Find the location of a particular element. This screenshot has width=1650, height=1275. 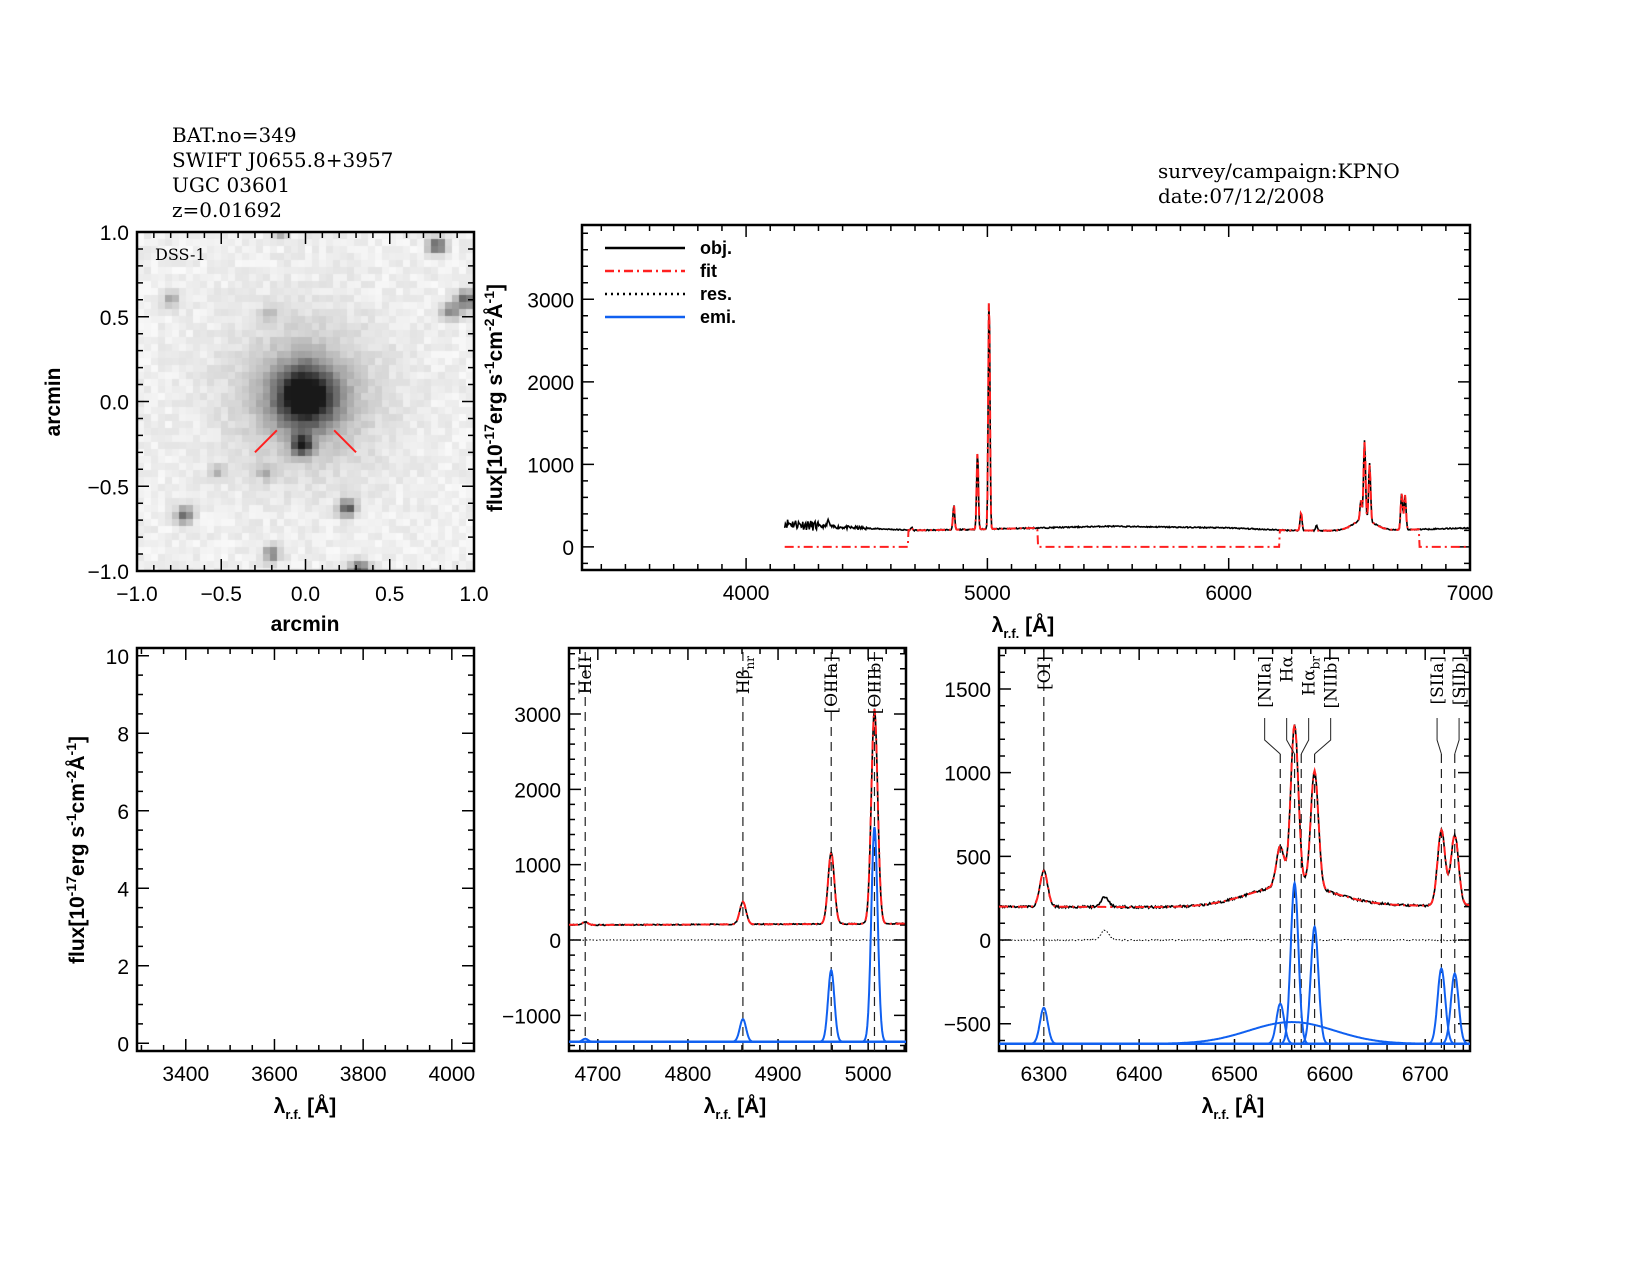

line-label: [NIIa] is located at coordinates (1266, 682).